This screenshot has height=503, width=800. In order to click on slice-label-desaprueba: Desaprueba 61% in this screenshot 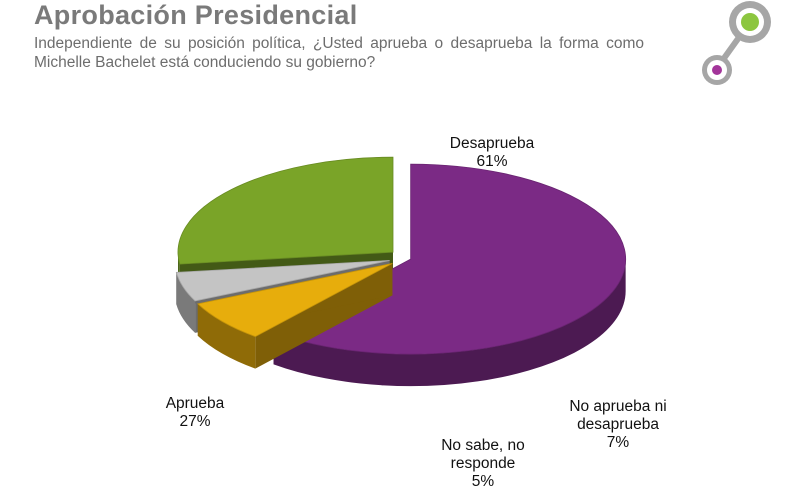, I will do `click(492, 153)`.